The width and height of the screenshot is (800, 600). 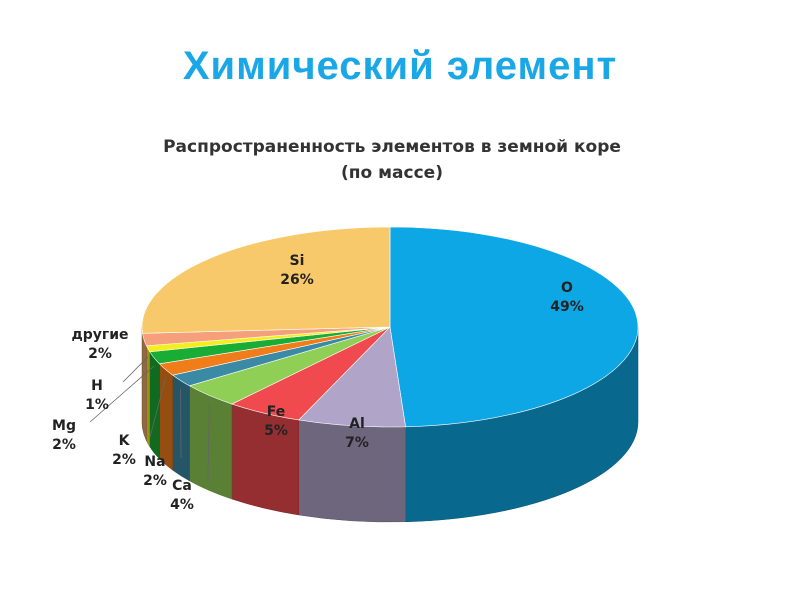 I want to click on slice-side-H, so click(x=148, y=396).